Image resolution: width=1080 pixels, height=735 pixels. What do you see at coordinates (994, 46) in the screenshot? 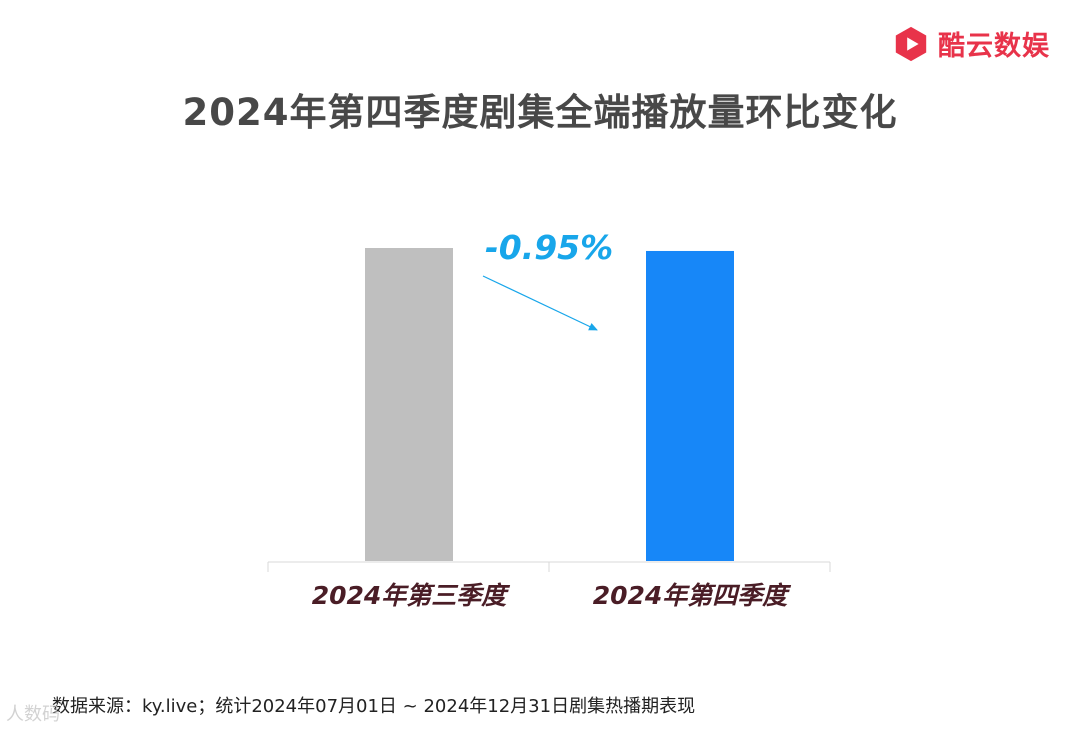
I see `brand-name: 酷云数娱` at bounding box center [994, 46].